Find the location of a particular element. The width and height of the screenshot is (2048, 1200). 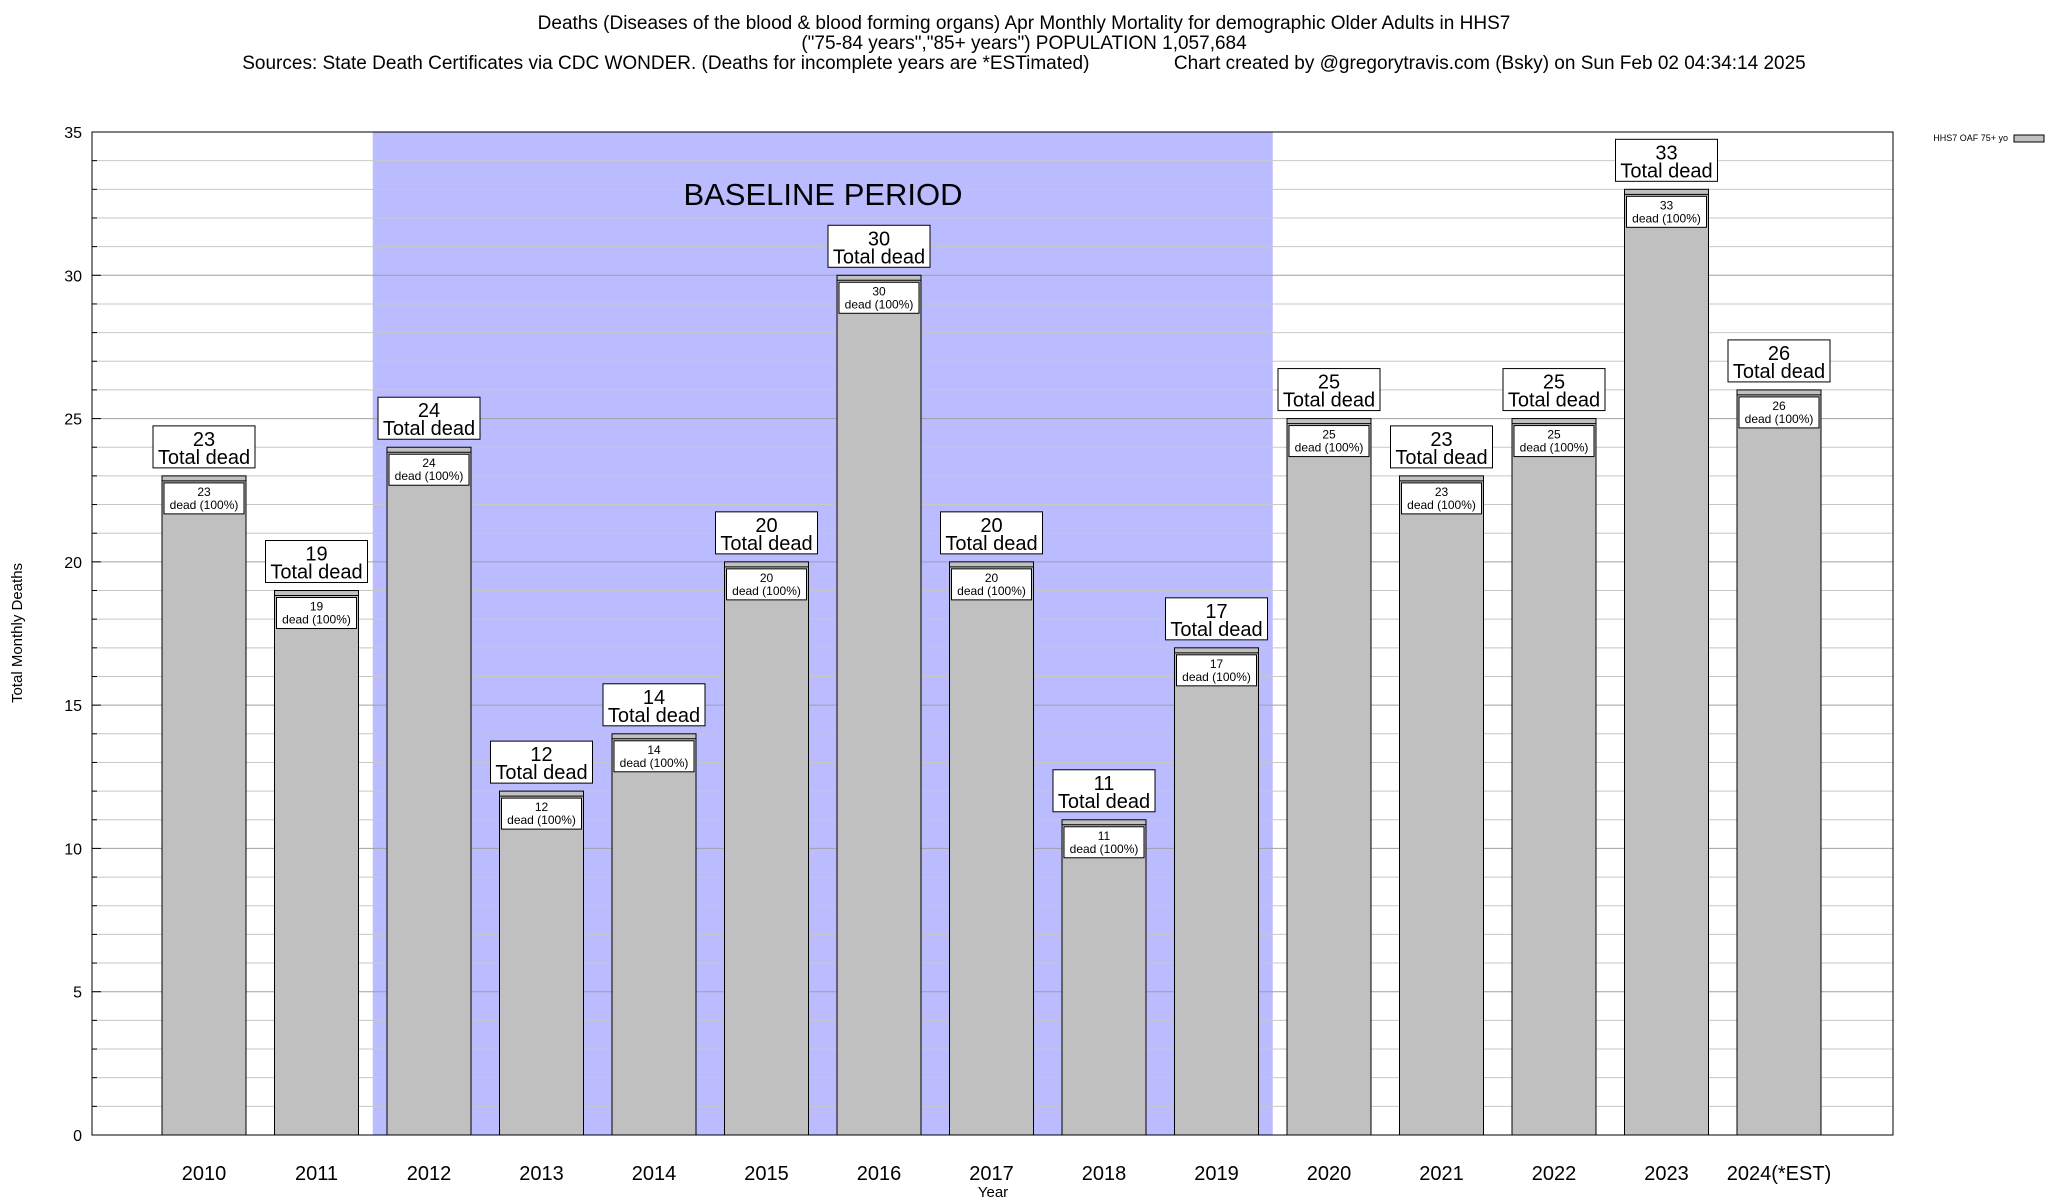

bar-2015 is located at coordinates (766, 848).